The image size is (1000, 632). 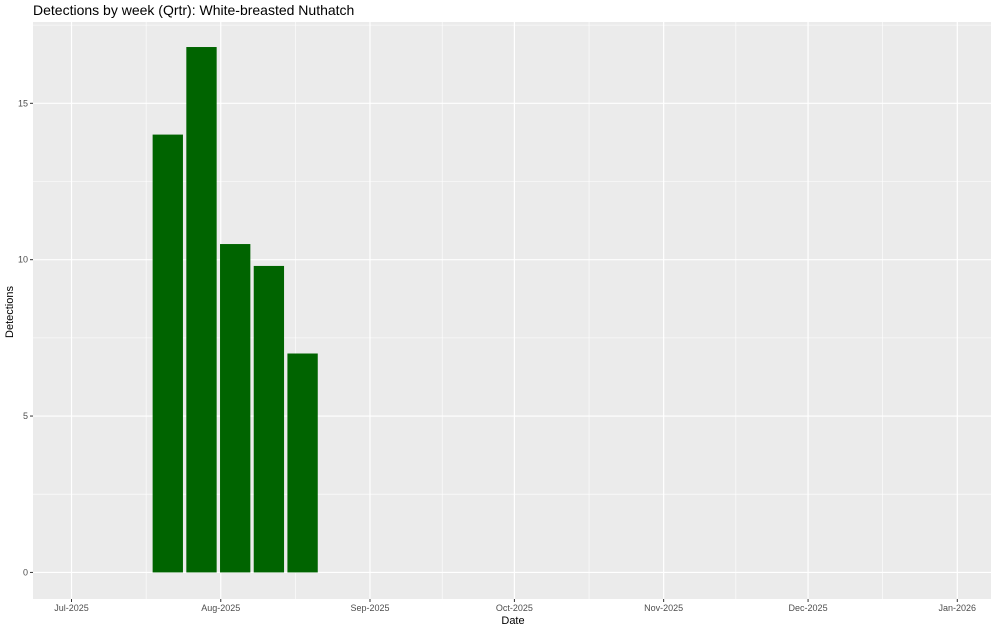 What do you see at coordinates (23, 103) in the screenshot?
I see `y-tick-label: 15` at bounding box center [23, 103].